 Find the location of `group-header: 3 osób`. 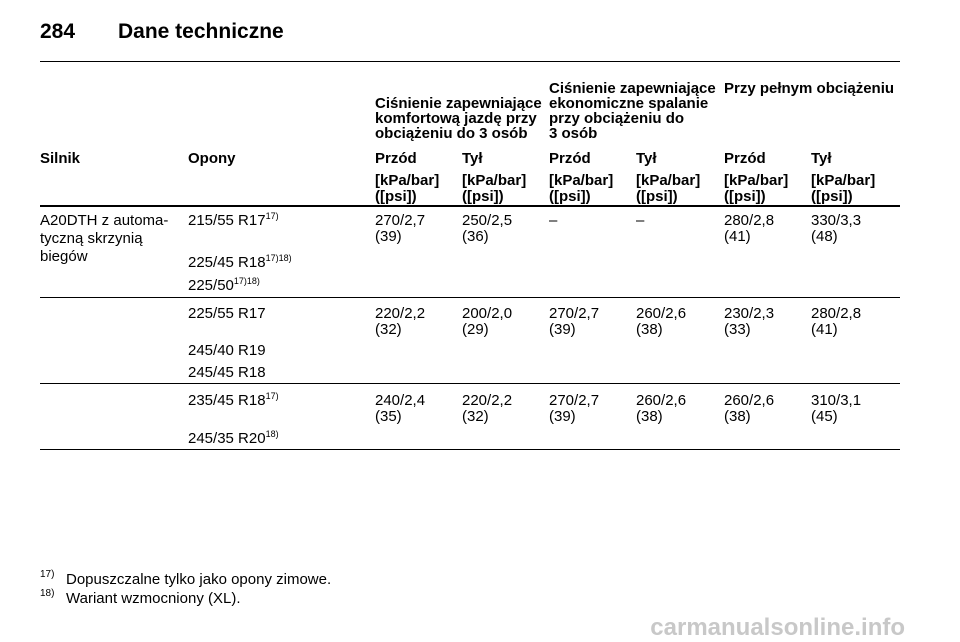

group-header: 3 osób is located at coordinates (573, 133).